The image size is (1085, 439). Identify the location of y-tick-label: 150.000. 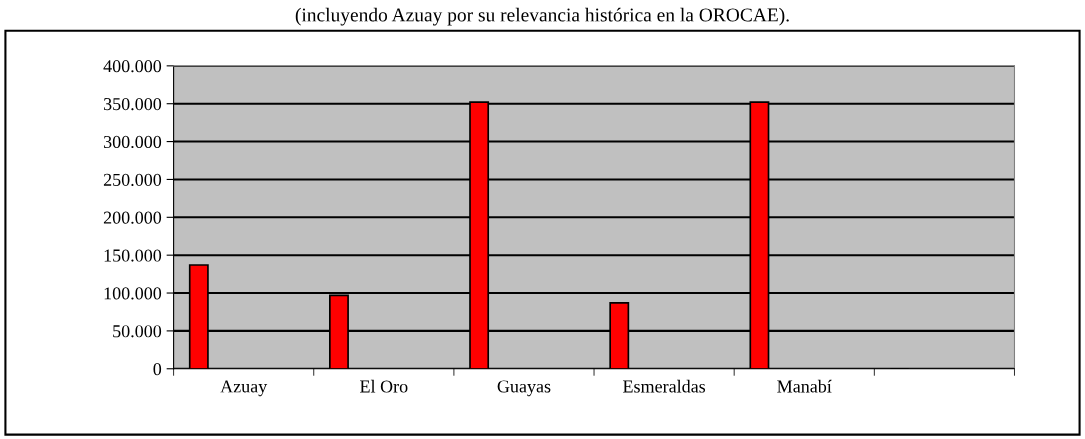
(133, 255).